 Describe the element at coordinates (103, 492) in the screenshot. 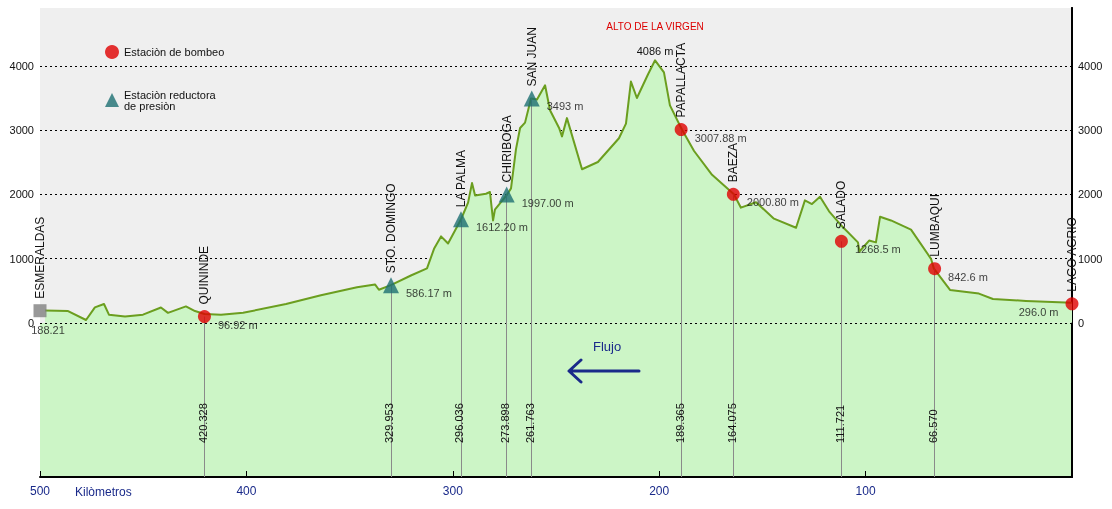

I see `x-axis-title: Kilòmetros` at that location.